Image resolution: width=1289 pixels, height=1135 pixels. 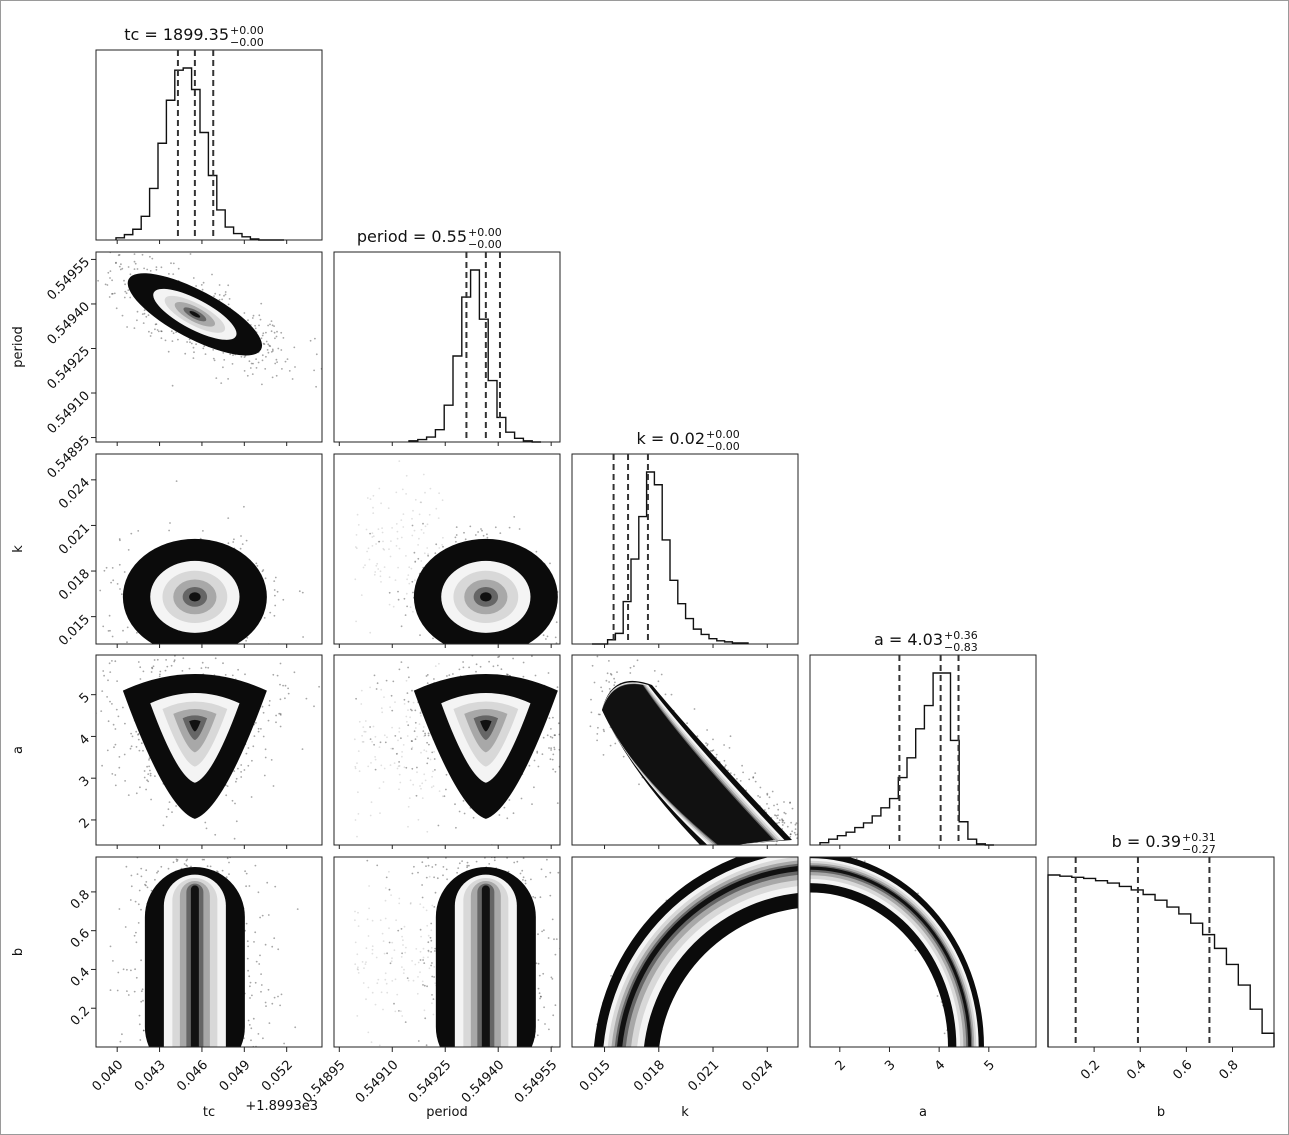 I want to click on panel-frame, so click(x=1161, y=952).